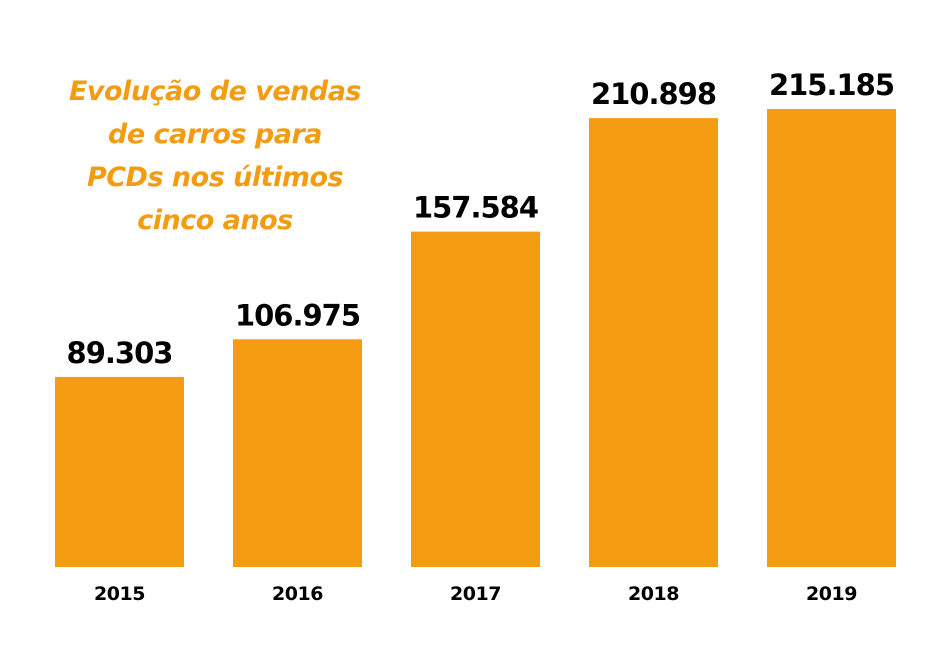 This screenshot has height=654, width=952. I want to click on x-tick-label-2019: 2019, so click(831, 594).